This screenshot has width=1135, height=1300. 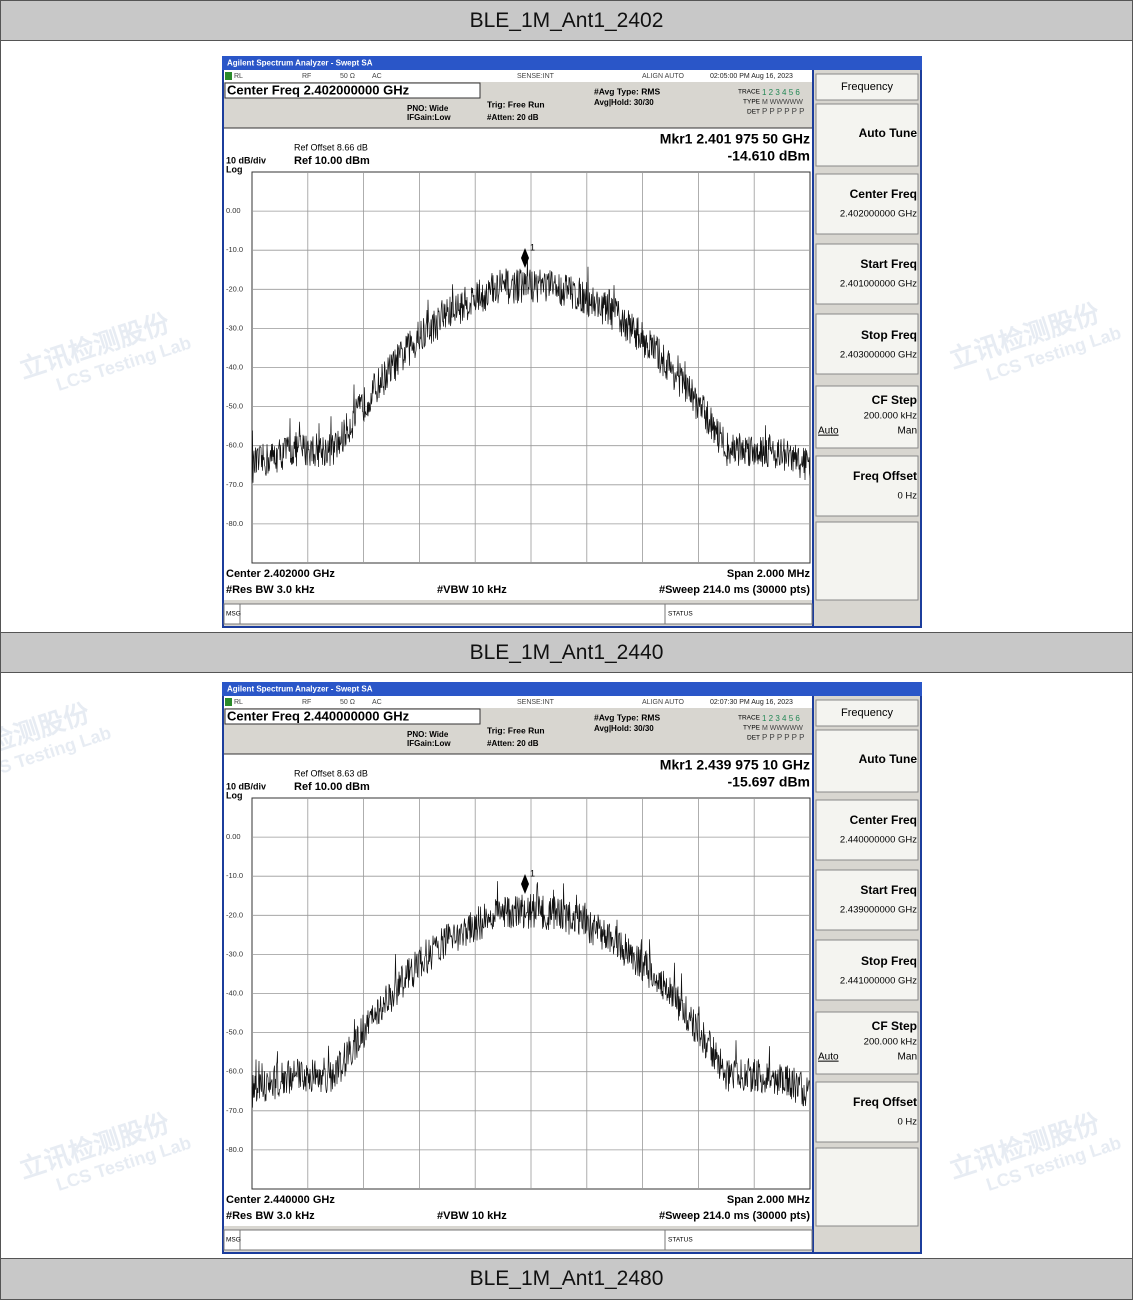 What do you see at coordinates (246, 786) in the screenshot?
I see `label: 10 dB/div` at bounding box center [246, 786].